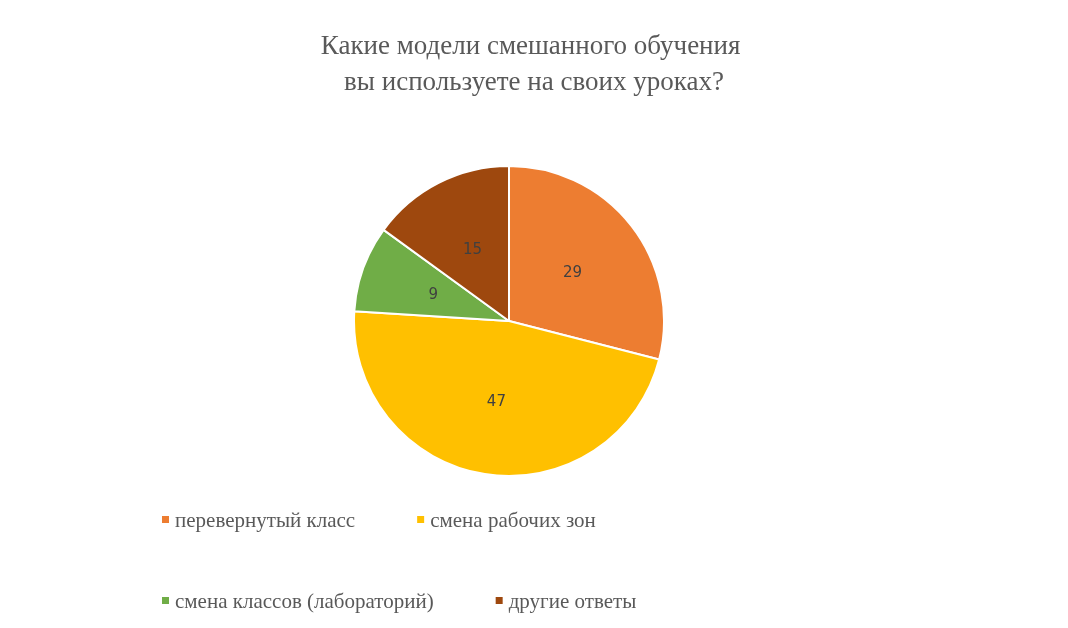 This screenshot has height=628, width=1068. Describe the element at coordinates (572, 600) in the screenshot. I see `legend-label: другие ответы` at that location.